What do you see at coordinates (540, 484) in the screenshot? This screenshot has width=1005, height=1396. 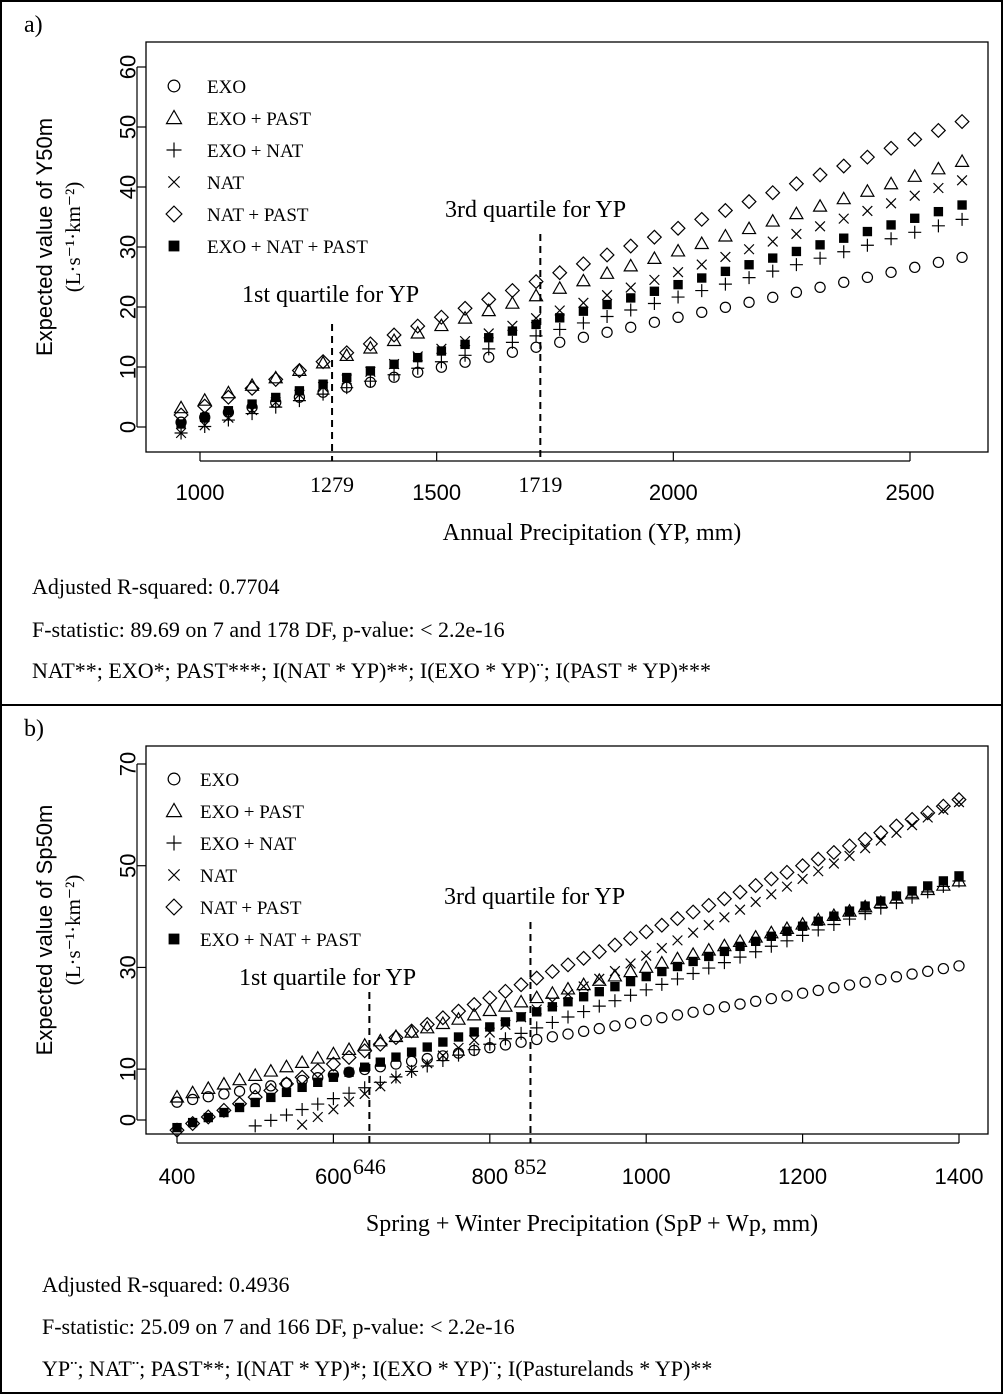 I see `quartile-tick-label: 1719` at bounding box center [540, 484].